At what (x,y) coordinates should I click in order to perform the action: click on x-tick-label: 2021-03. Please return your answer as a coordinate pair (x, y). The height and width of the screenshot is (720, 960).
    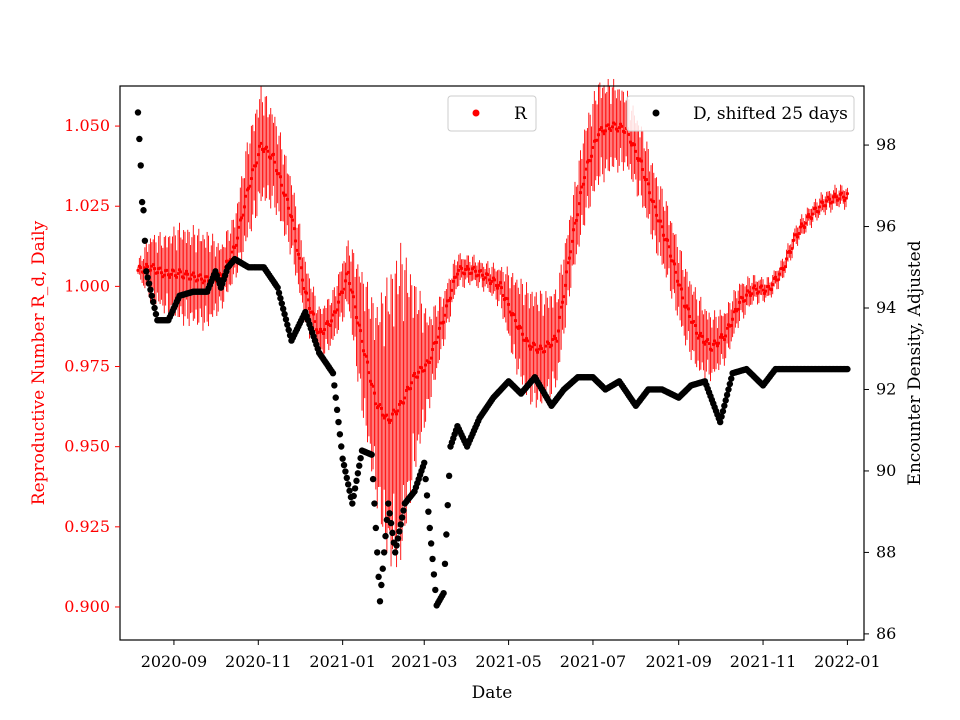
    Looking at the image, I should click on (424, 661).